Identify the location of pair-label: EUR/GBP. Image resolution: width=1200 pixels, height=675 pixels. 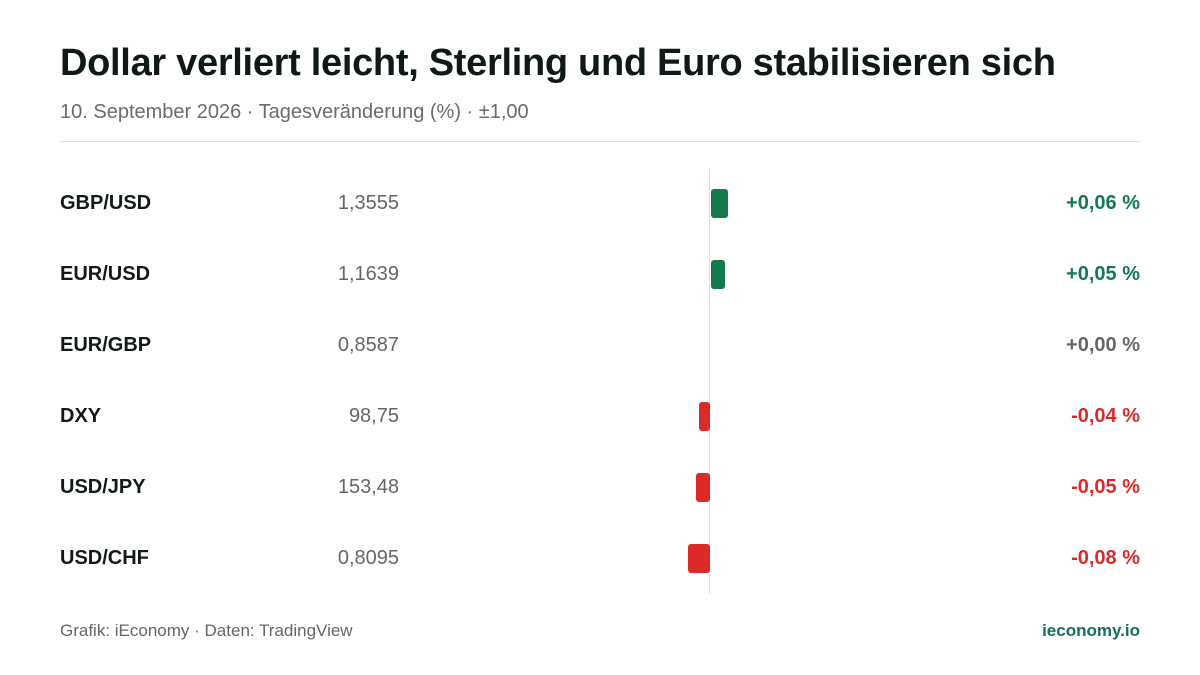
(106, 345).